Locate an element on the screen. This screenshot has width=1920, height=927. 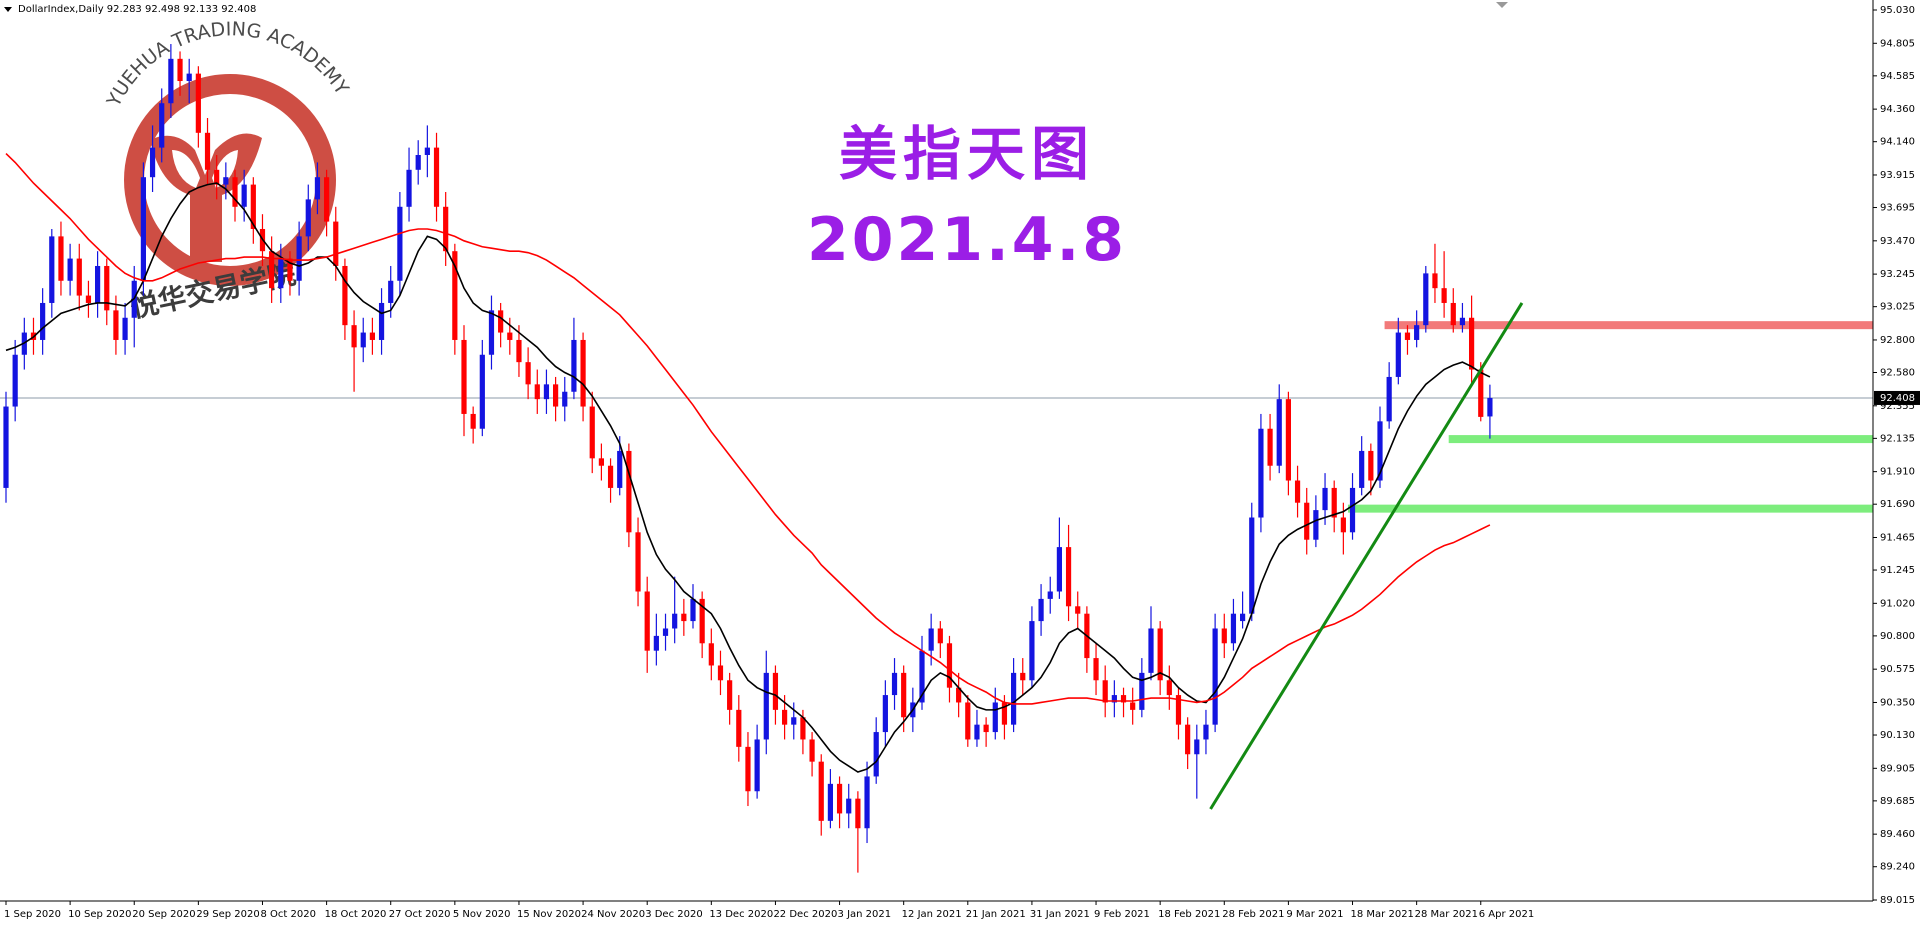
y-tick-label: 90.350 is located at coordinates (1897, 702).